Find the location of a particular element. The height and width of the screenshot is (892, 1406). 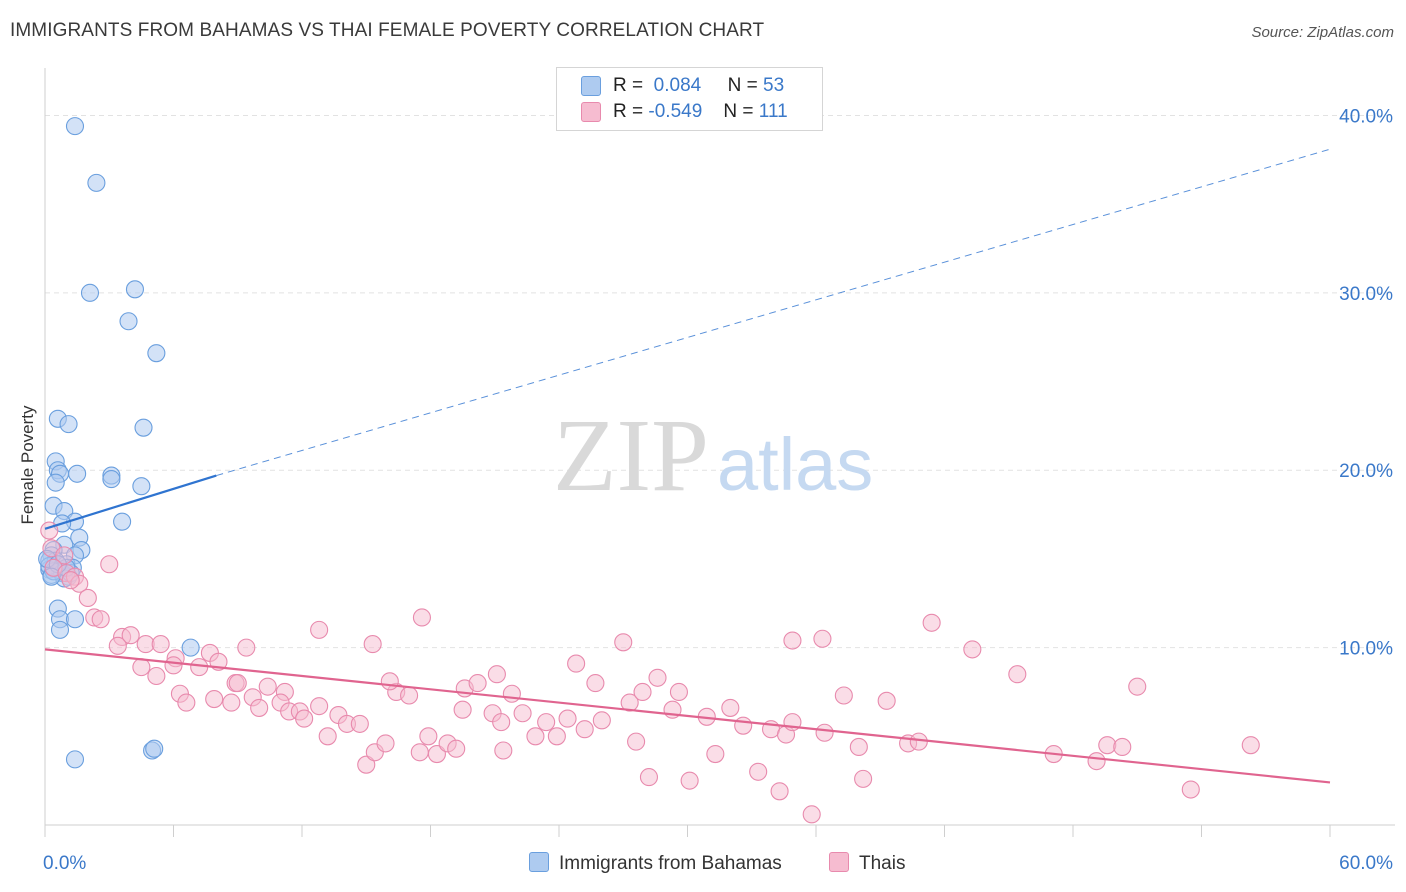

watermark: ZIP atlas is located at coordinates (713, 455).